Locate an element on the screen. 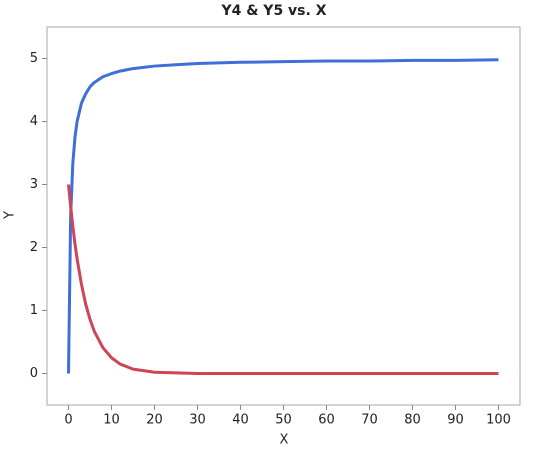 The height and width of the screenshot is (459, 549). x-tick-label: 40 is located at coordinates (240, 420).